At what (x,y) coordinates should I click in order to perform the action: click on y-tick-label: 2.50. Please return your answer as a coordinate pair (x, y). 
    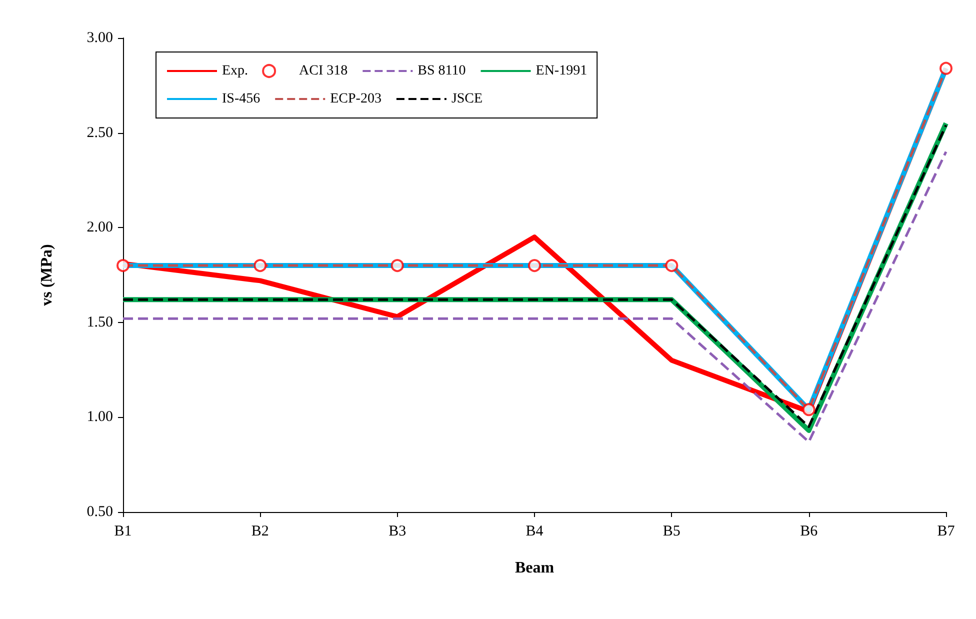
    Looking at the image, I should click on (99, 132).